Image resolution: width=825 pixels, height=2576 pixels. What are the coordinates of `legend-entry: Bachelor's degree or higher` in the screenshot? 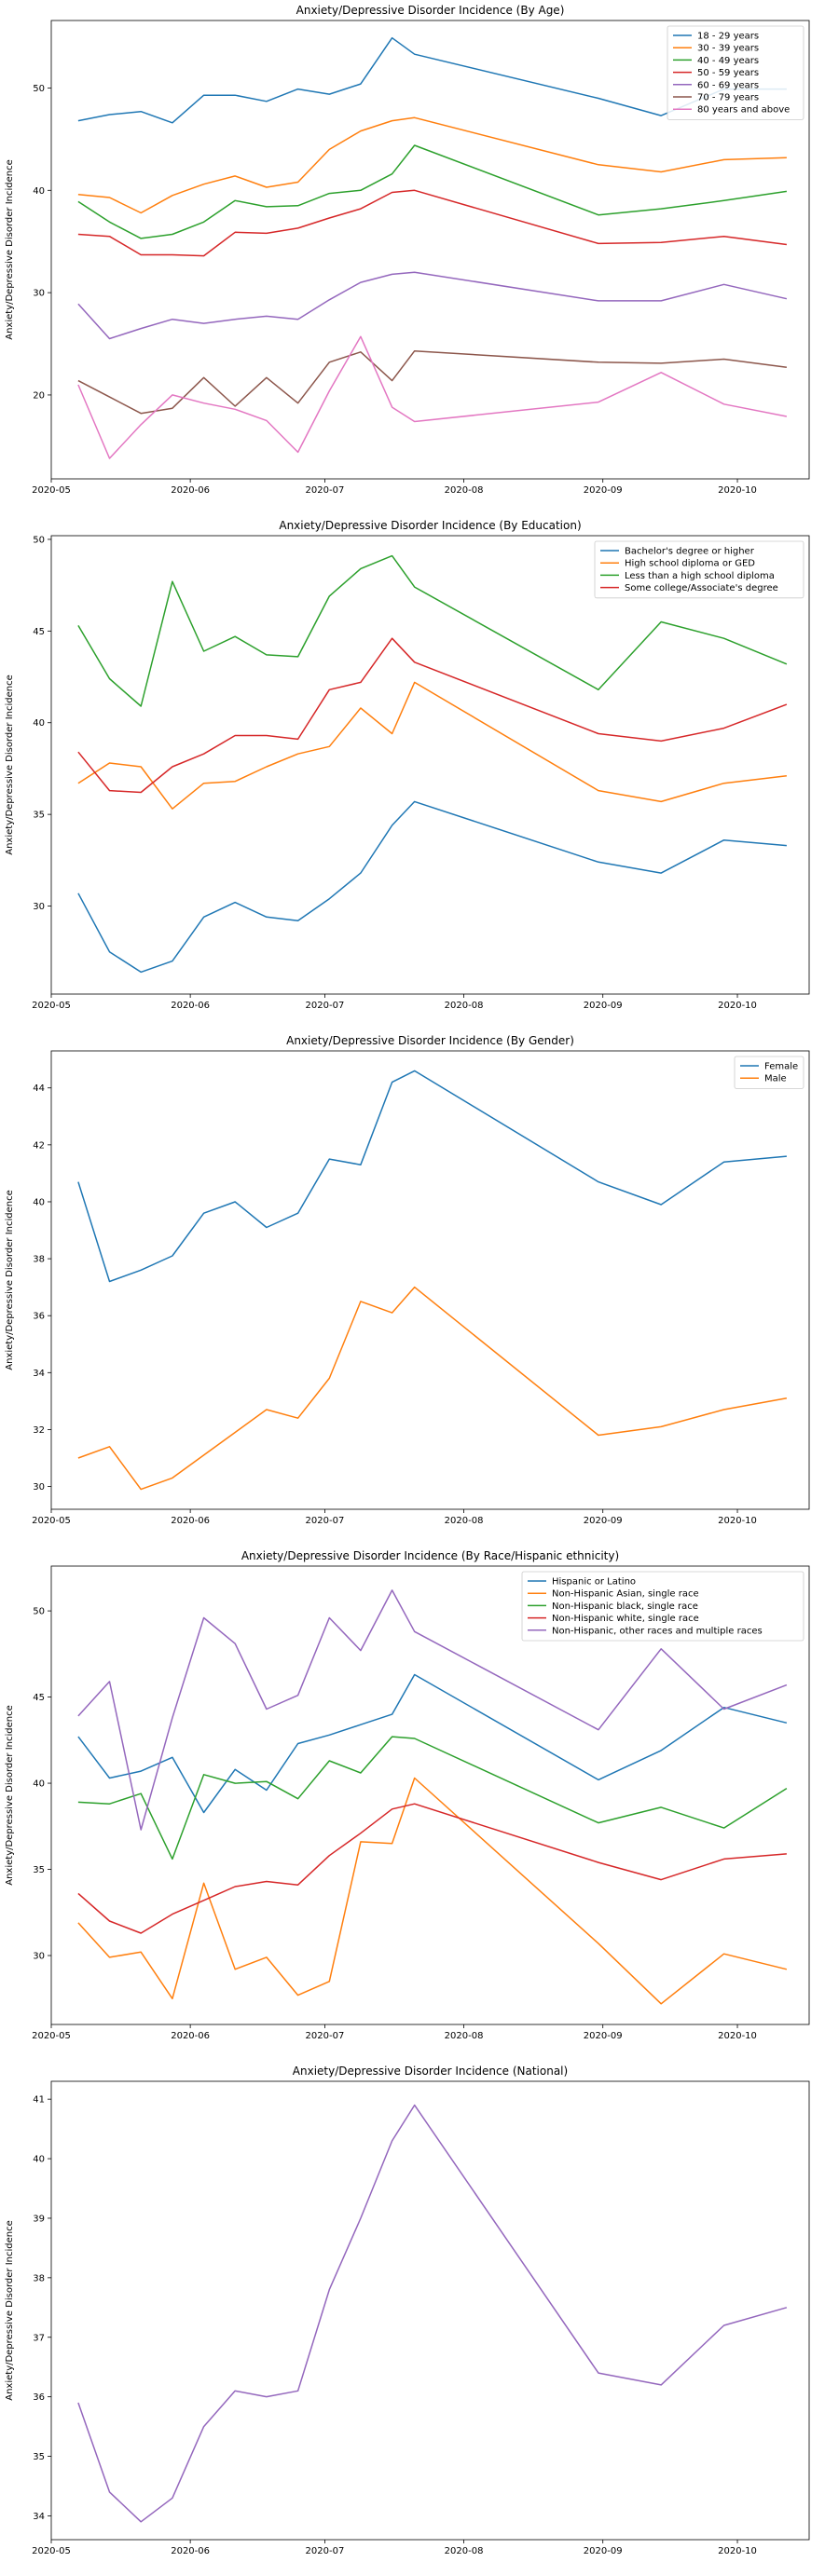 It's located at (690, 552).